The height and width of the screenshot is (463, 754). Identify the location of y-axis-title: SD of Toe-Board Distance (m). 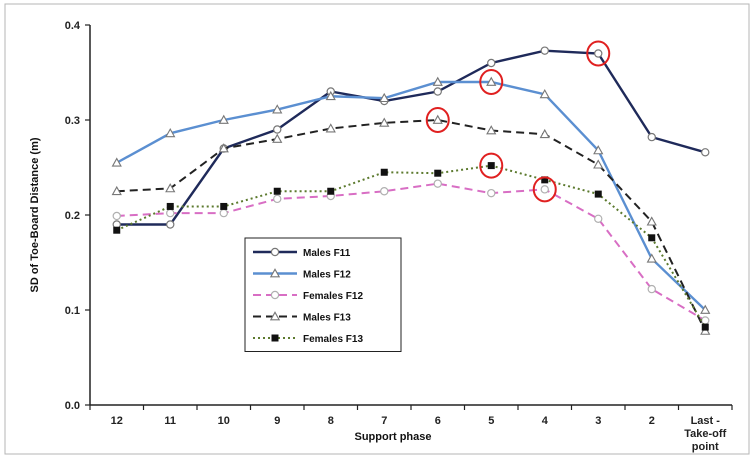
(35, 214).